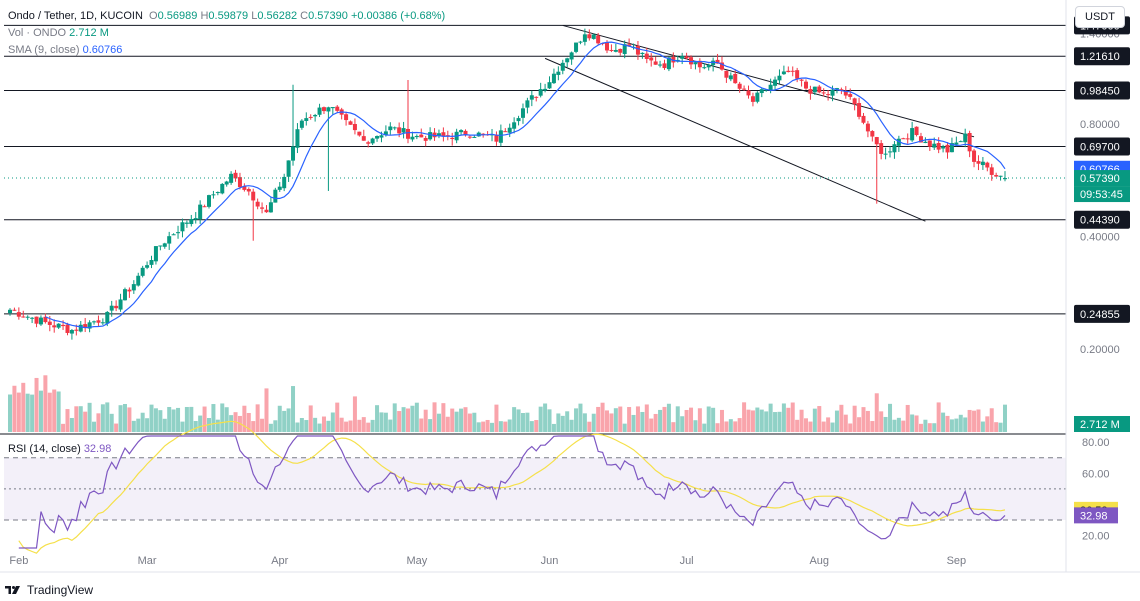  What do you see at coordinates (147, 561) in the screenshot?
I see `time-tick-label: Mar` at bounding box center [147, 561].